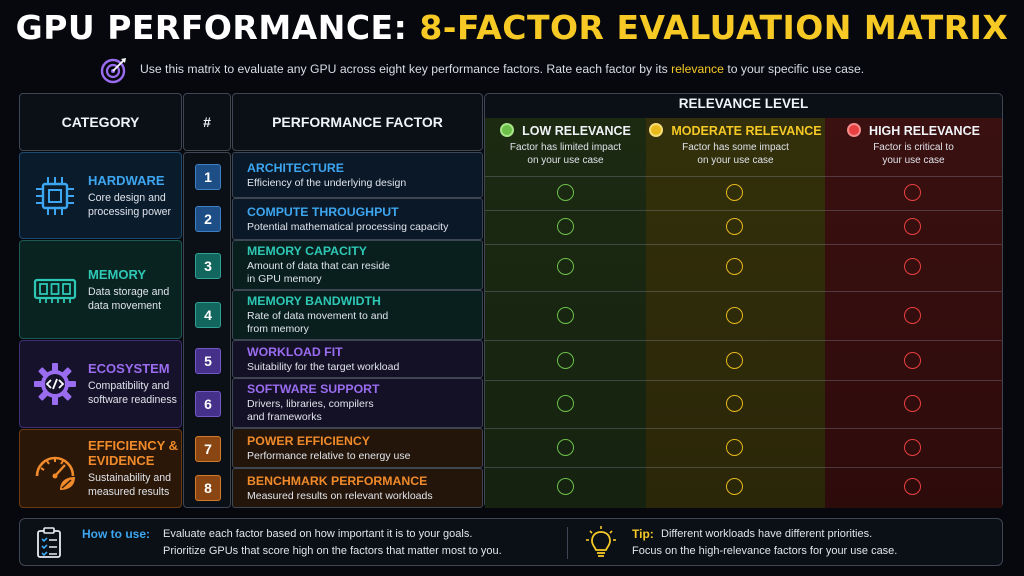  What do you see at coordinates (854, 130) in the screenshot?
I see `red-dot-icon` at bounding box center [854, 130].